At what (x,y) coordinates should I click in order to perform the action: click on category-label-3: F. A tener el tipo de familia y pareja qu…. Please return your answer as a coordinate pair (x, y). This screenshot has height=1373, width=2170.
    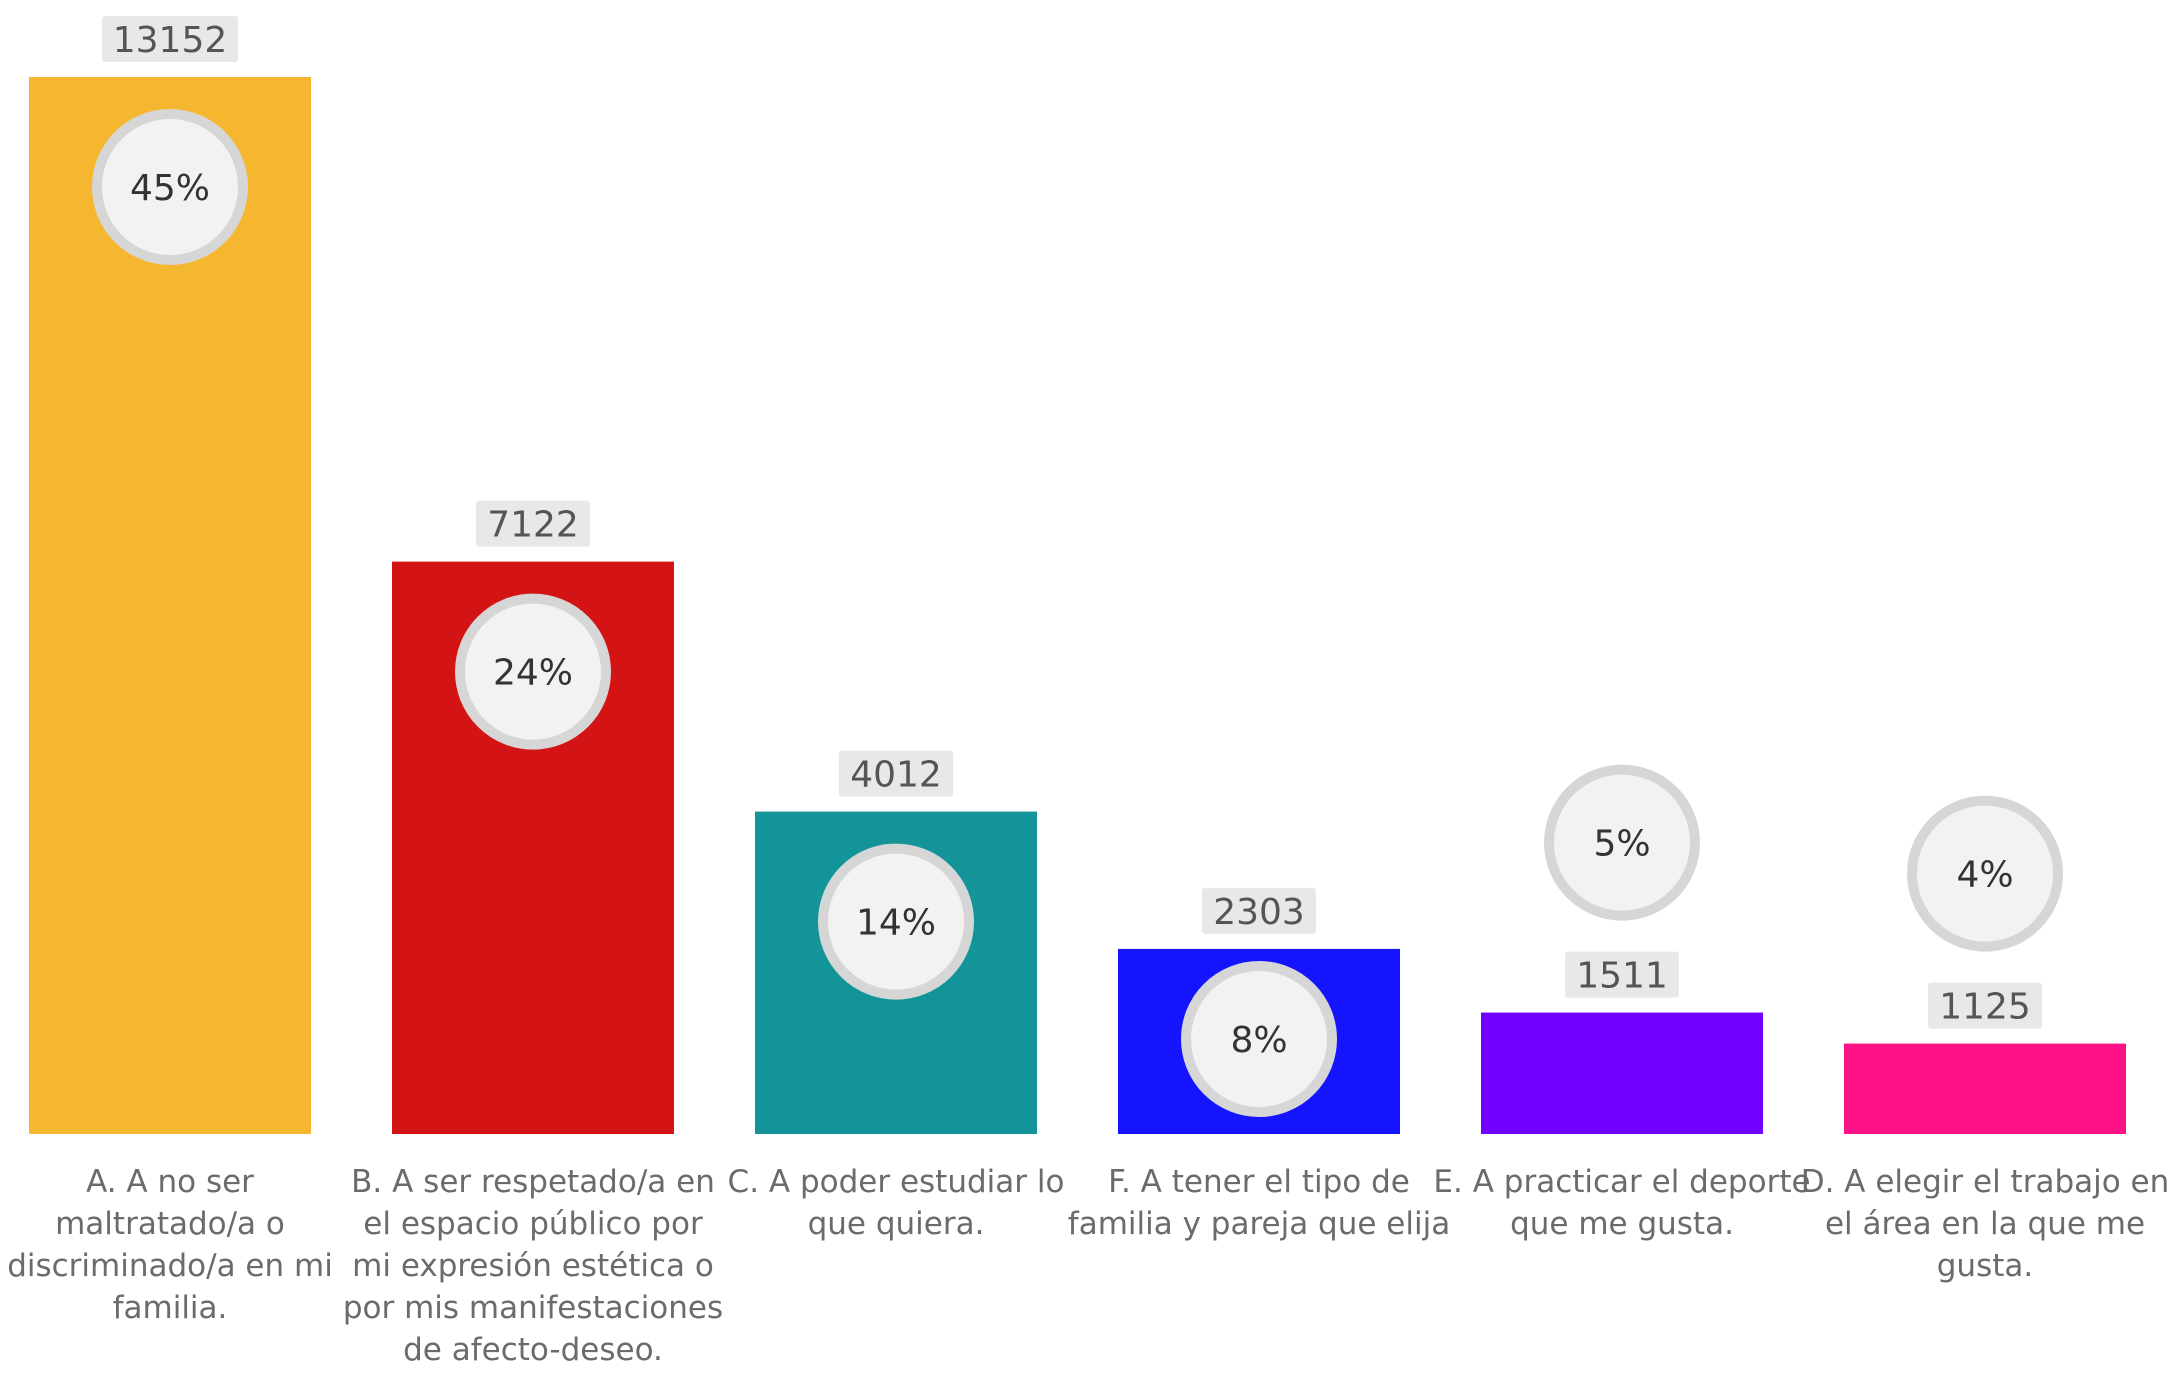
    Looking at the image, I should click on (1259, 1203).